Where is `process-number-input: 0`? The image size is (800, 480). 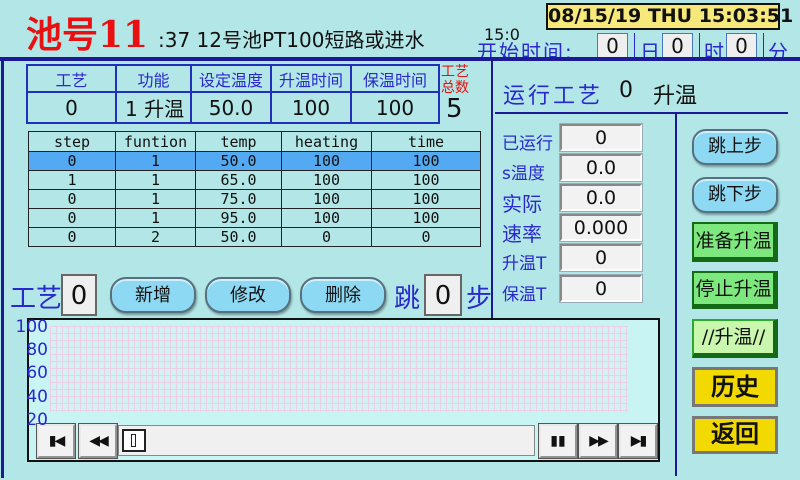 process-number-input: 0 is located at coordinates (79, 295).